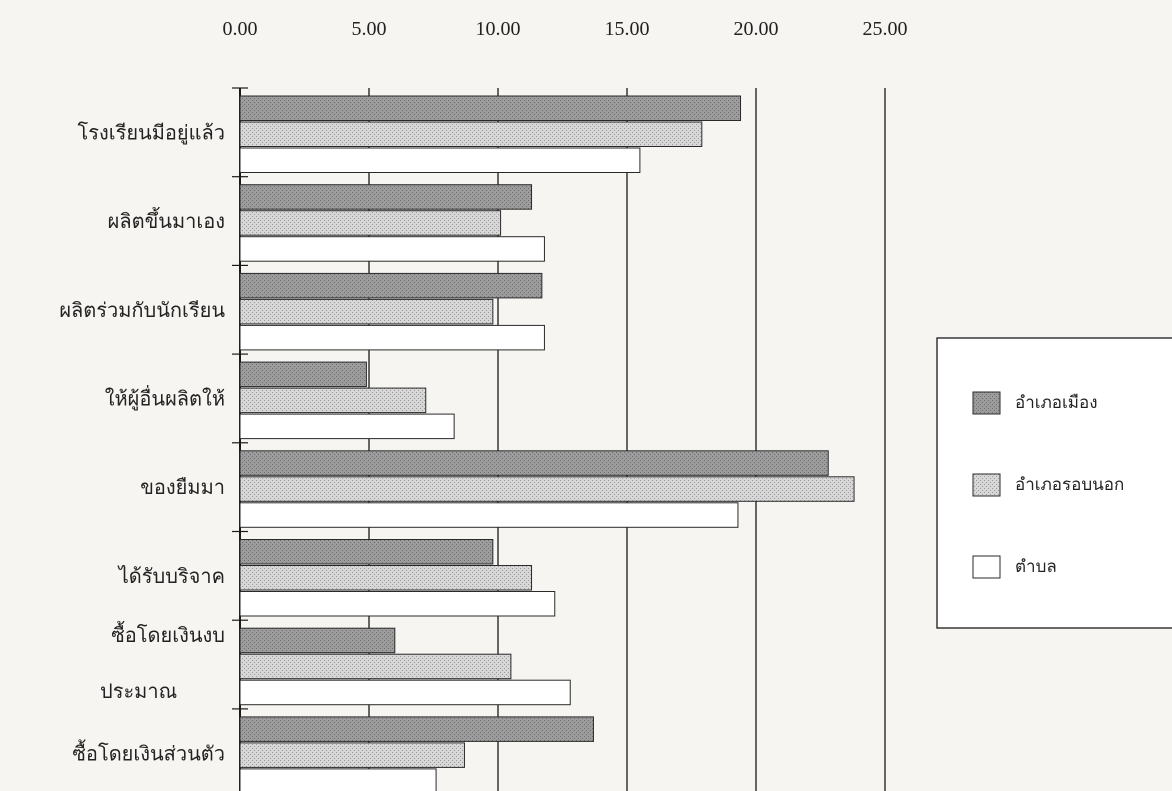  Describe the element at coordinates (498, 29) in the screenshot. I see `x-tick-label: 10.00` at that location.